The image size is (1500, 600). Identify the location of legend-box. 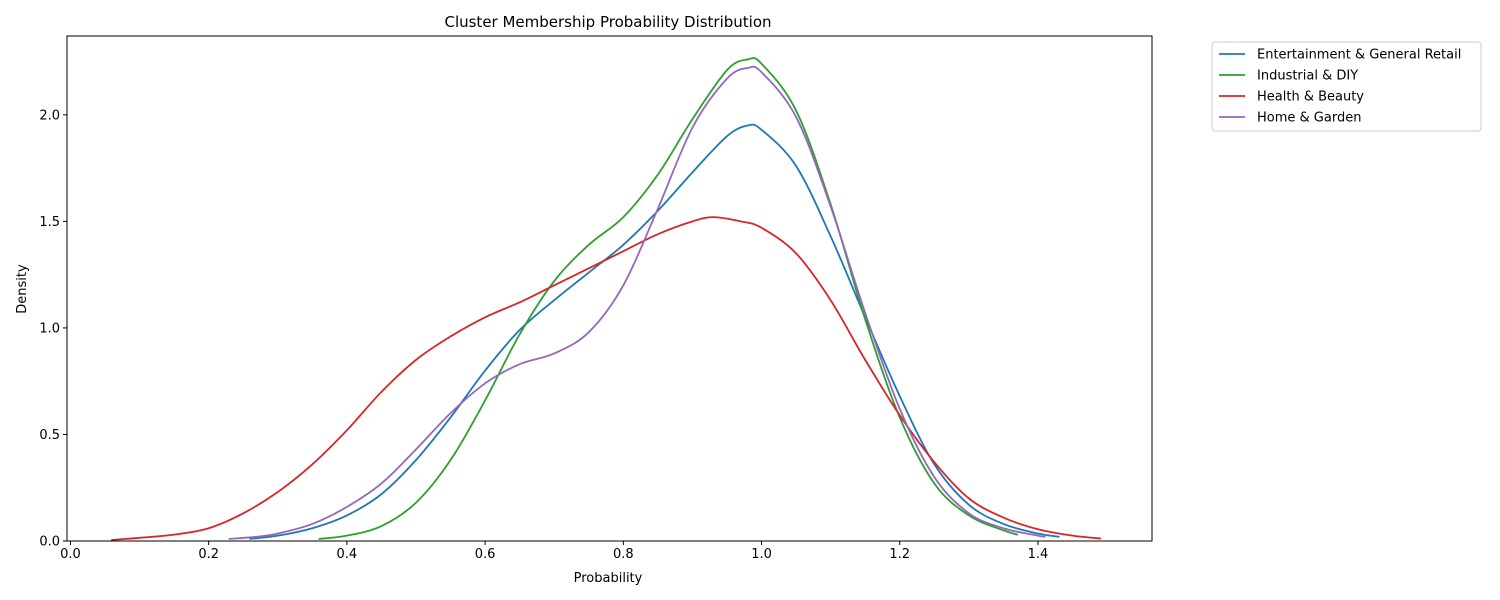
(1346, 86).